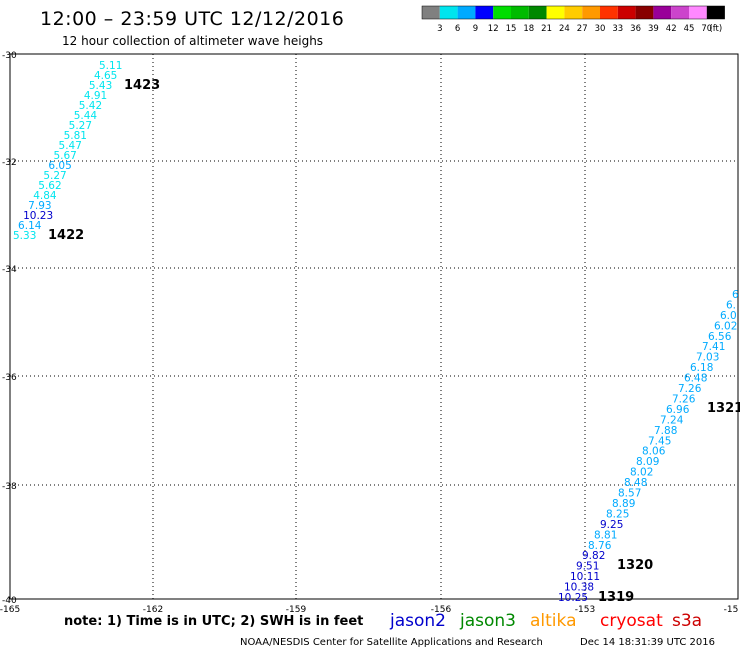 The image size is (740, 650). I want to click on scale-tick-label: 45, so click(689, 29).